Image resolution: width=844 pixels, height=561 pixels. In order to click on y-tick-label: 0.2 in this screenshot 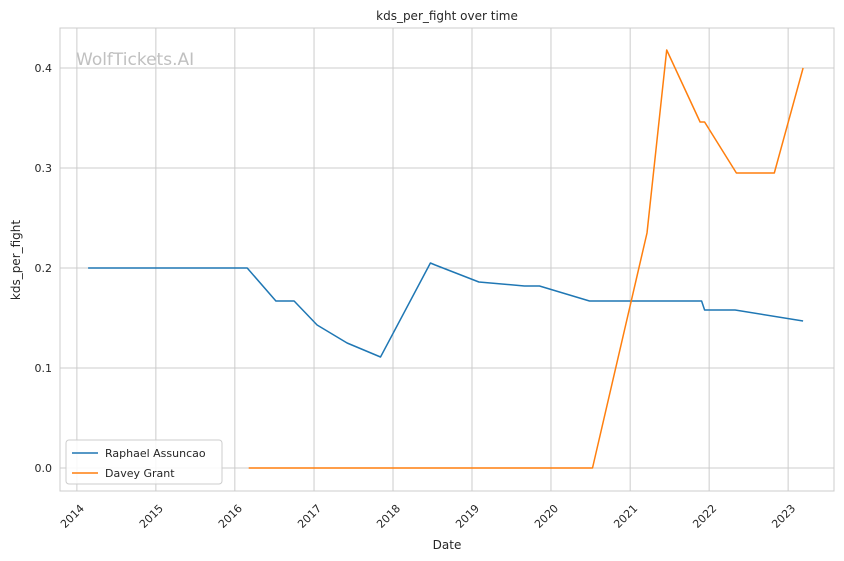, I will do `click(44, 268)`.